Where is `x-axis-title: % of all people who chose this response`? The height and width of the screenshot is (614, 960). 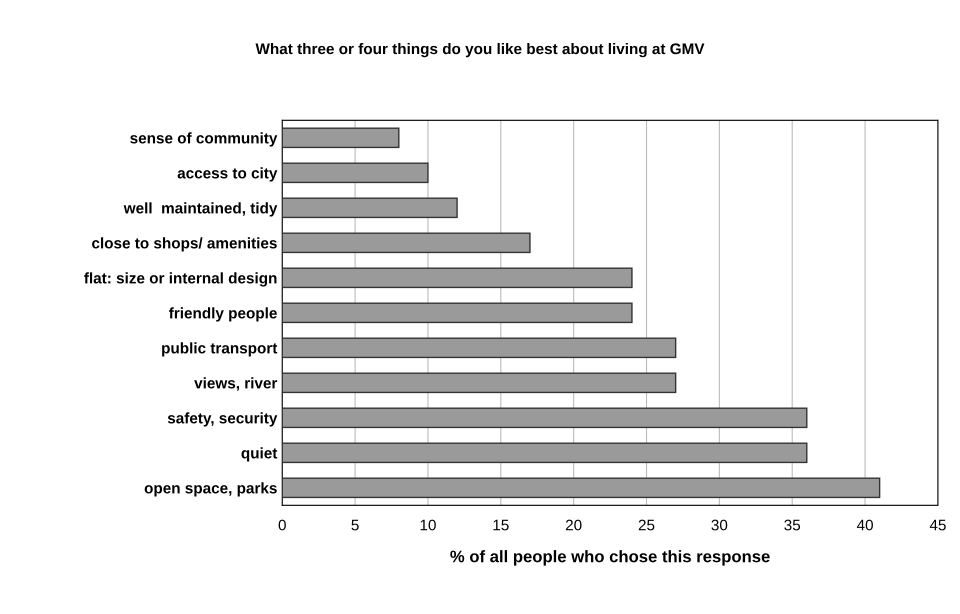 x-axis-title: % of all people who chose this response is located at coordinates (610, 558).